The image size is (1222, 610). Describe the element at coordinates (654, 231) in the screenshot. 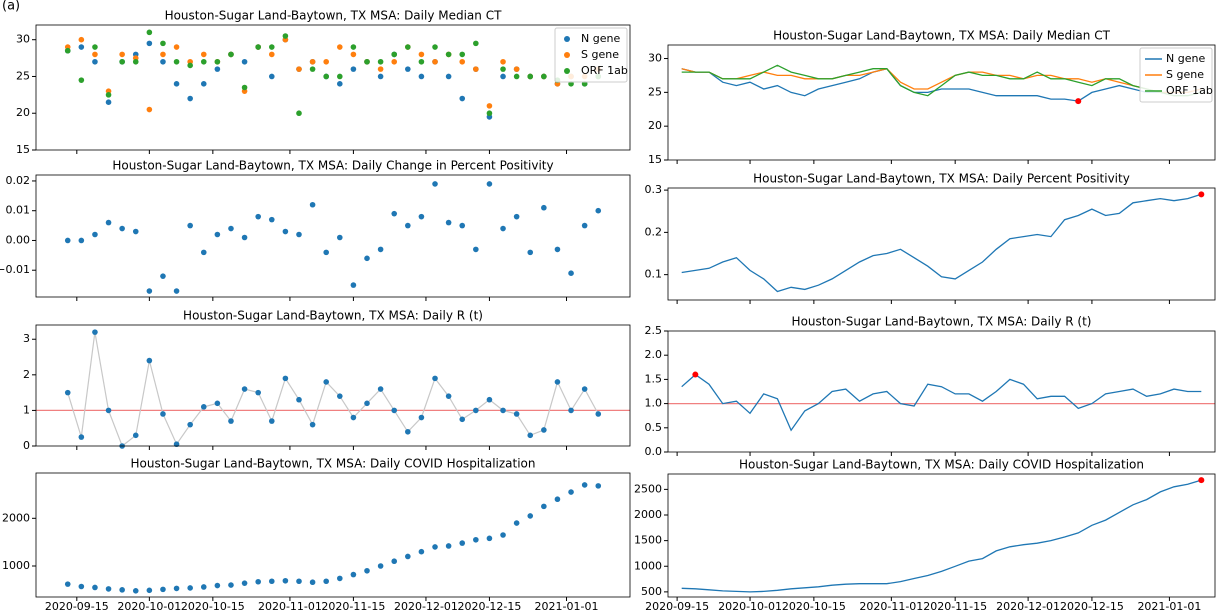

I see `y-tick-label: 0.2` at that location.